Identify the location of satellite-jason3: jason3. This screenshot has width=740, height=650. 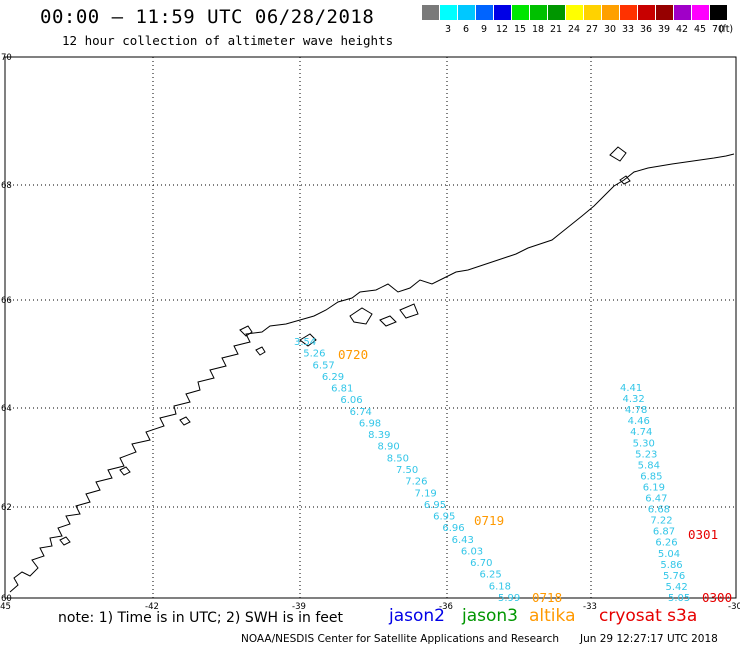
(490, 616).